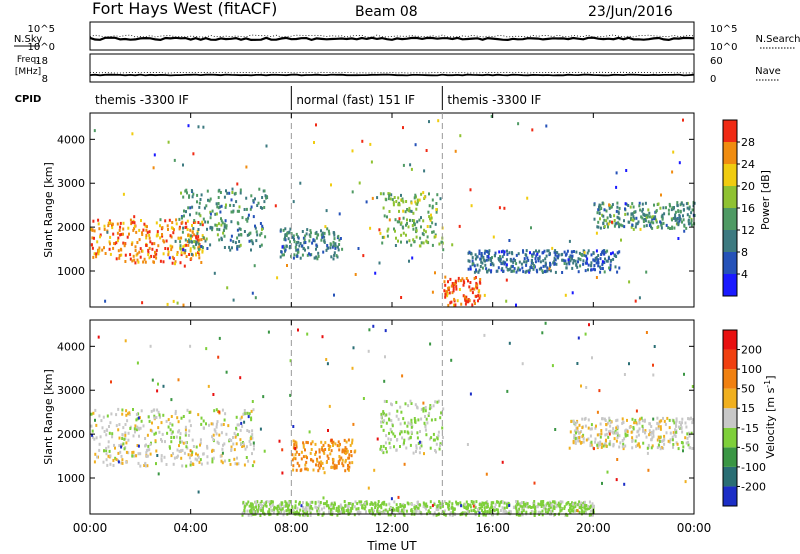 The width and height of the screenshot is (800, 554). What do you see at coordinates (723, 47) in the screenshot?
I see `noise-right-tick-bottom: 10^0` at bounding box center [723, 47].